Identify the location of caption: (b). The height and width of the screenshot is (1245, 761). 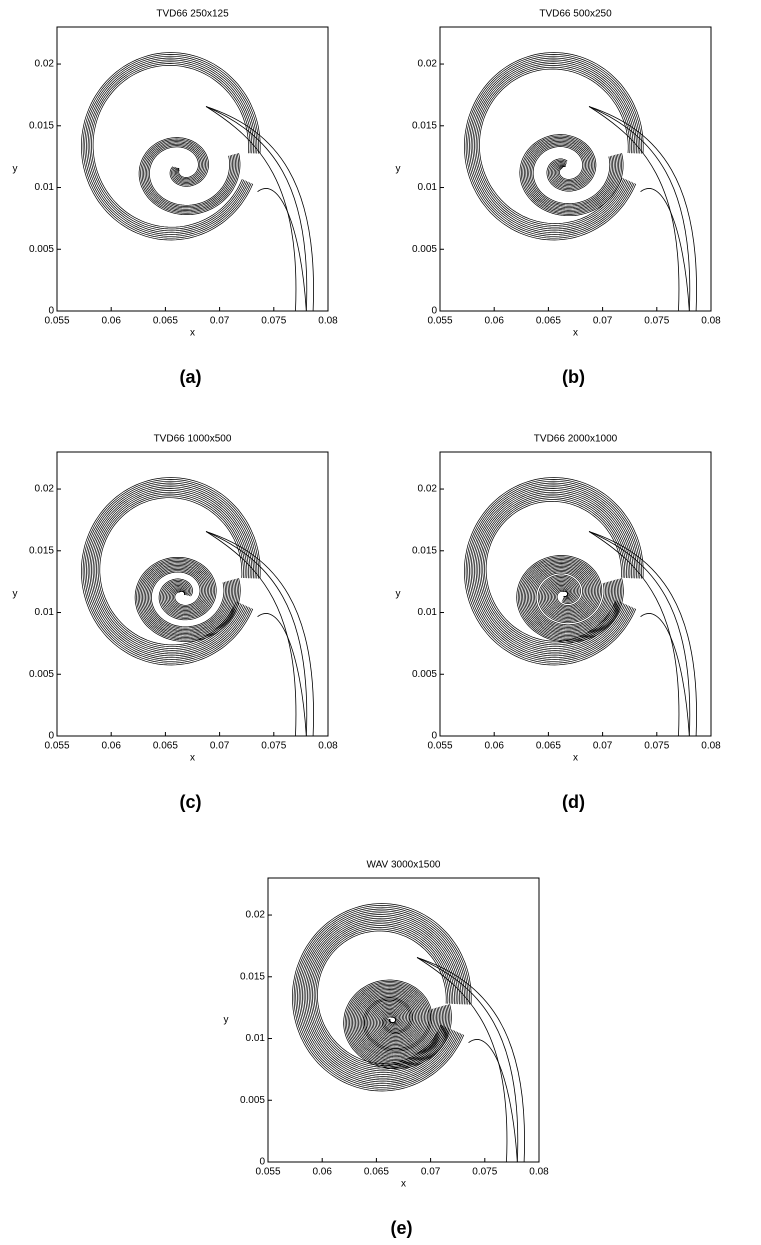
(573, 377).